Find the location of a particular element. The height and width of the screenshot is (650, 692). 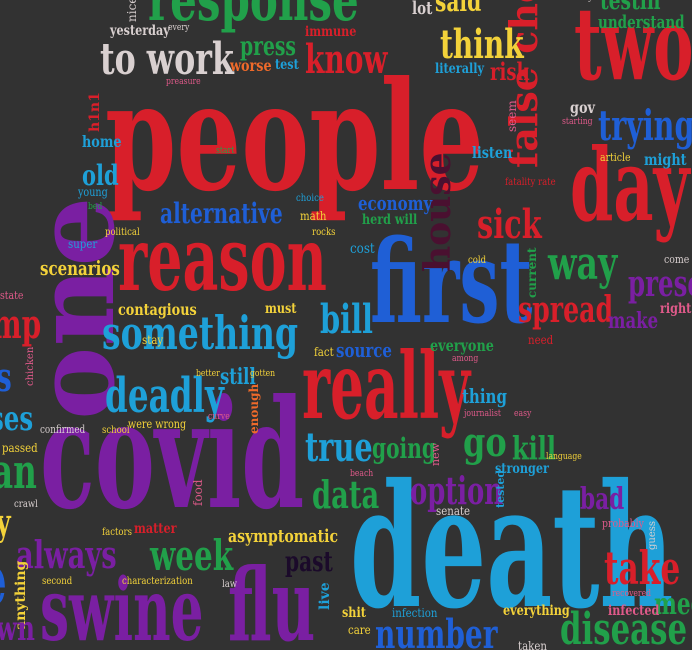

word-stronger: stronger is located at coordinates (522, 469).